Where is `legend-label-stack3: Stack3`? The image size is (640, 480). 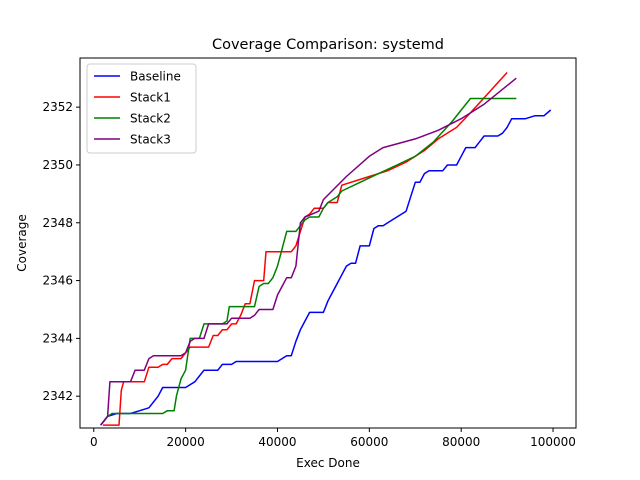
legend-label-stack3: Stack3 is located at coordinates (150, 140).